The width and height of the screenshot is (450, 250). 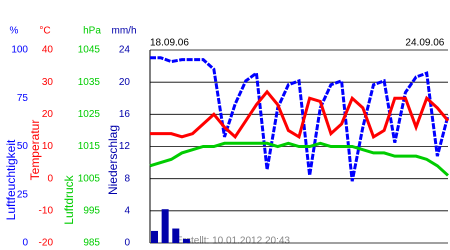 I want to click on axis-label: Temperatur, so click(x=35, y=150).